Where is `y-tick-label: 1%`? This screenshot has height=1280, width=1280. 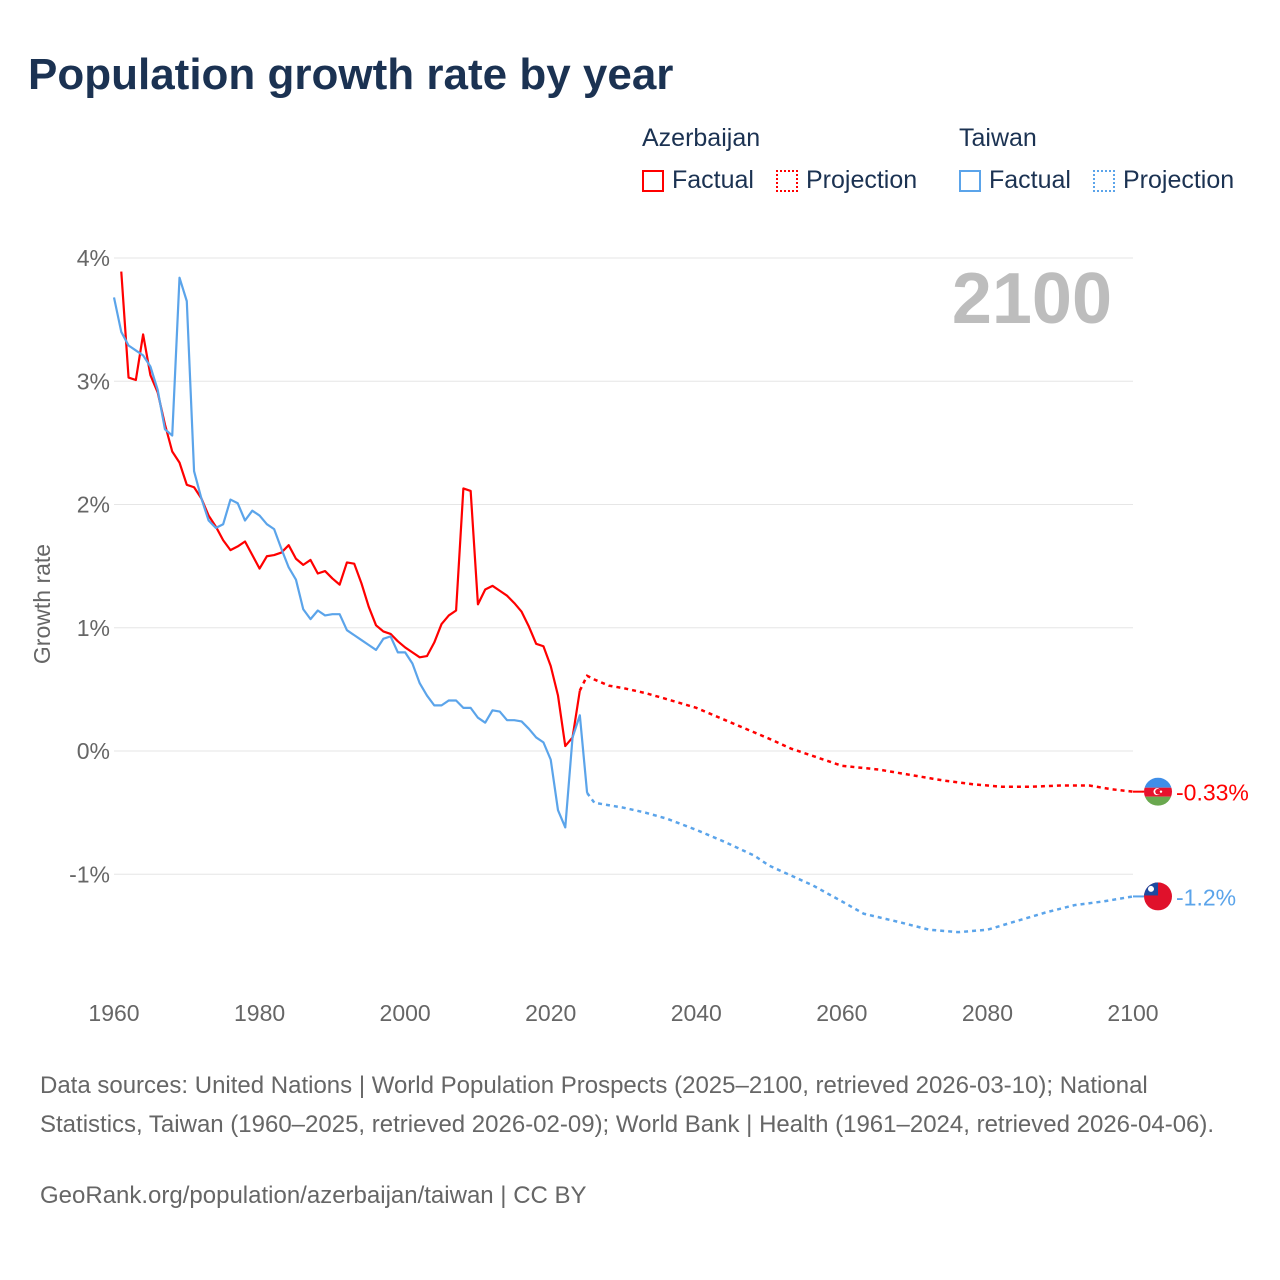
y-tick-label: 1% is located at coordinates (93, 628).